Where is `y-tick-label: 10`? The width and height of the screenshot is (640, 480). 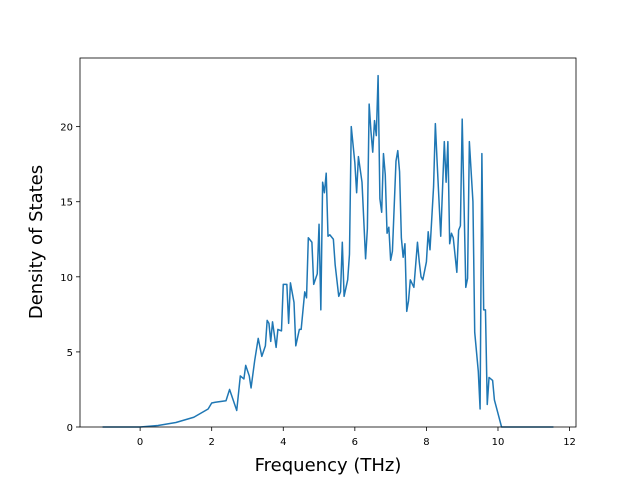 y-tick-label: 10 is located at coordinates (66, 278).